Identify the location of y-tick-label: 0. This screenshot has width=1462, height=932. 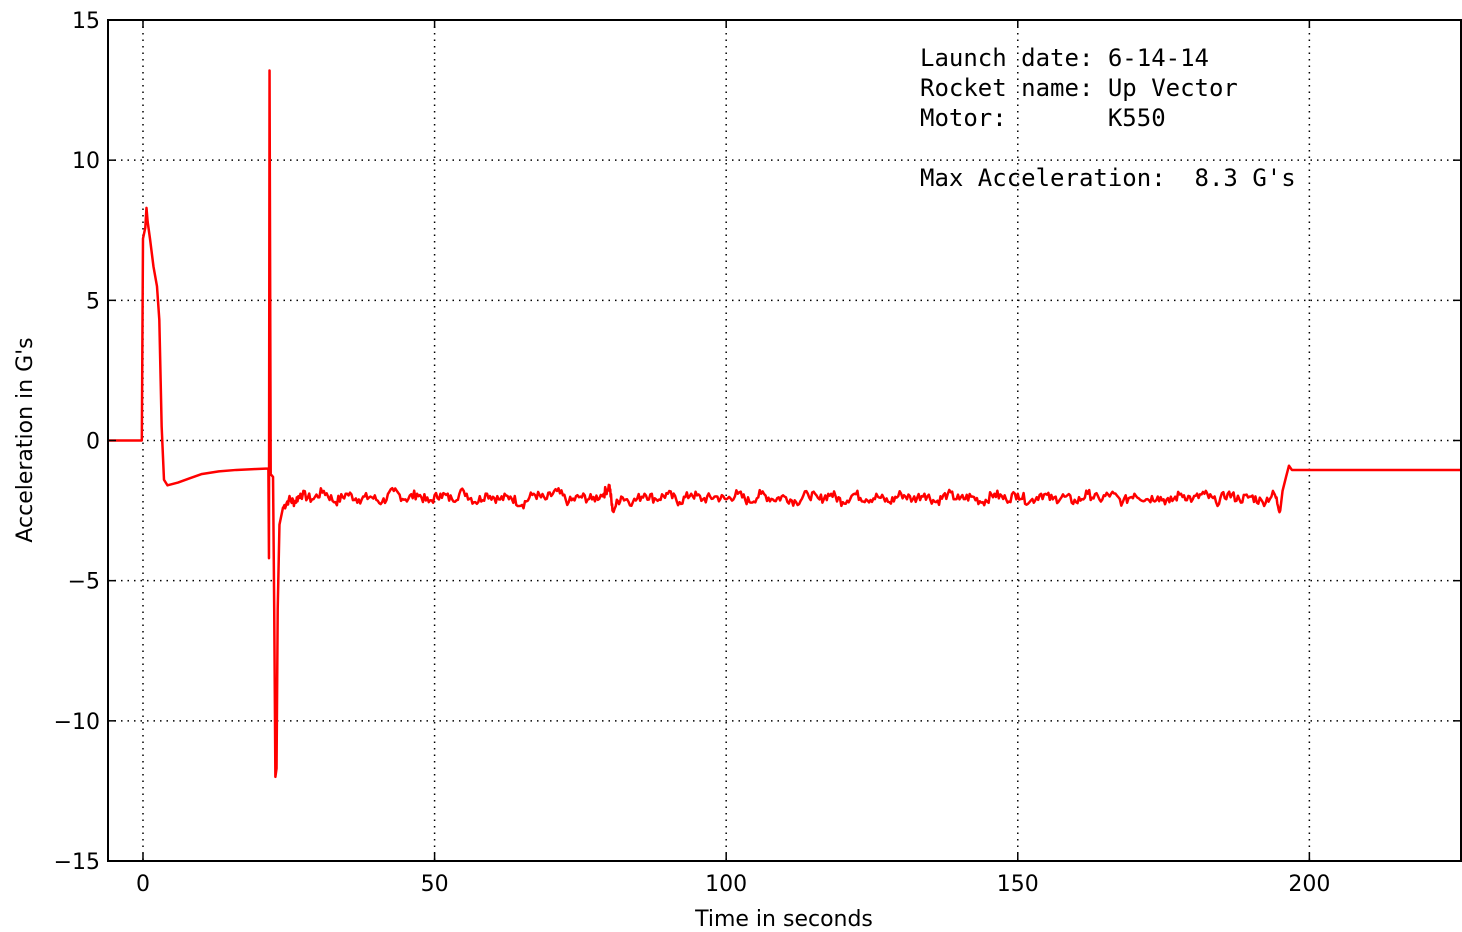
(93, 442).